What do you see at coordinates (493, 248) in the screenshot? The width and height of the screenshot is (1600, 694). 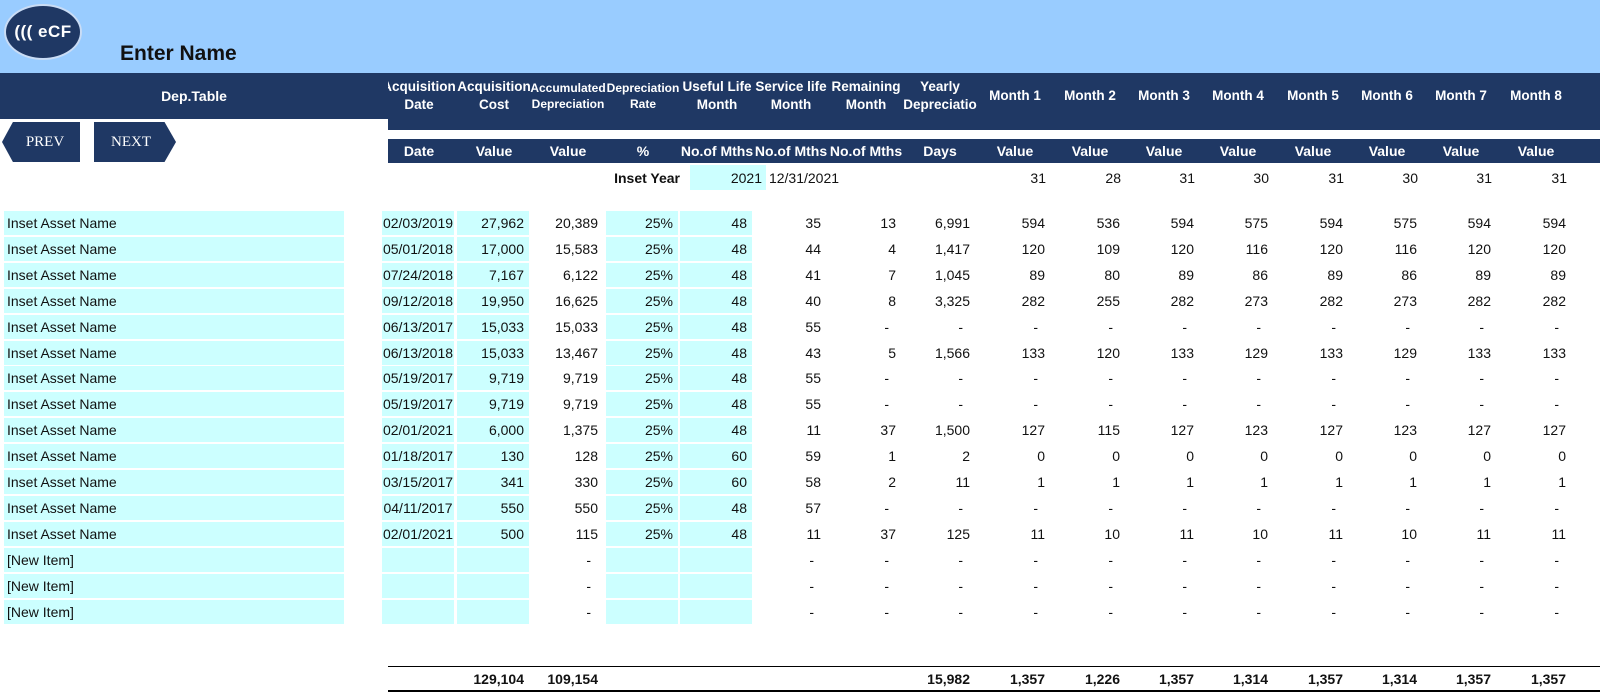 I see `acquisition-cost-input: 17,000` at bounding box center [493, 248].